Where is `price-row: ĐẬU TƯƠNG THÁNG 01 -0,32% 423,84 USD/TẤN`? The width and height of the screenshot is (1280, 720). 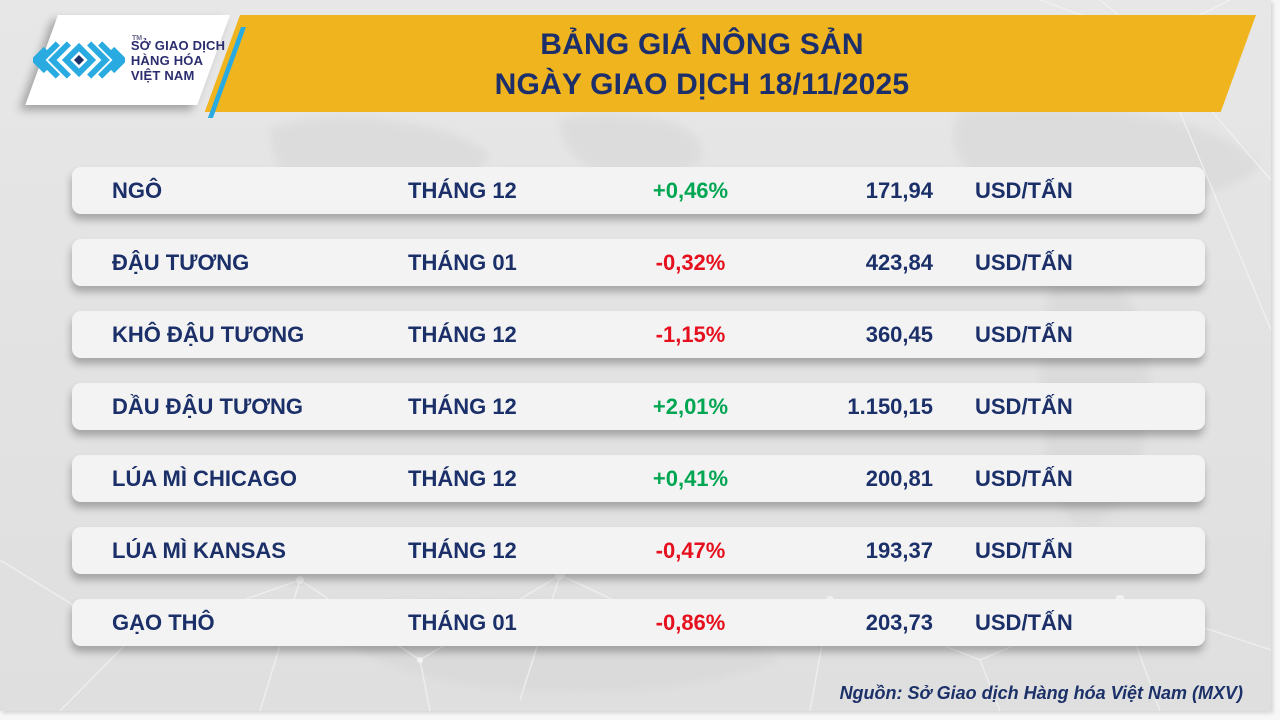 price-row: ĐẬU TƯƠNG THÁNG 01 -0,32% 423,84 USD/TẤN is located at coordinates (638, 262).